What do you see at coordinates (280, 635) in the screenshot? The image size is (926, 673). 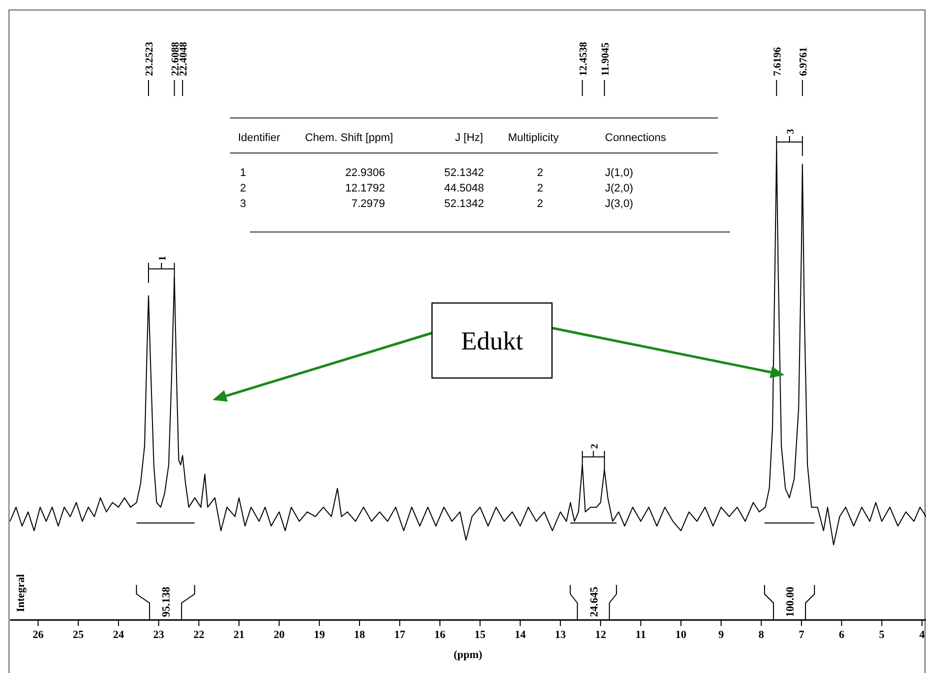 I see `x-tick-label: 20` at bounding box center [280, 635].